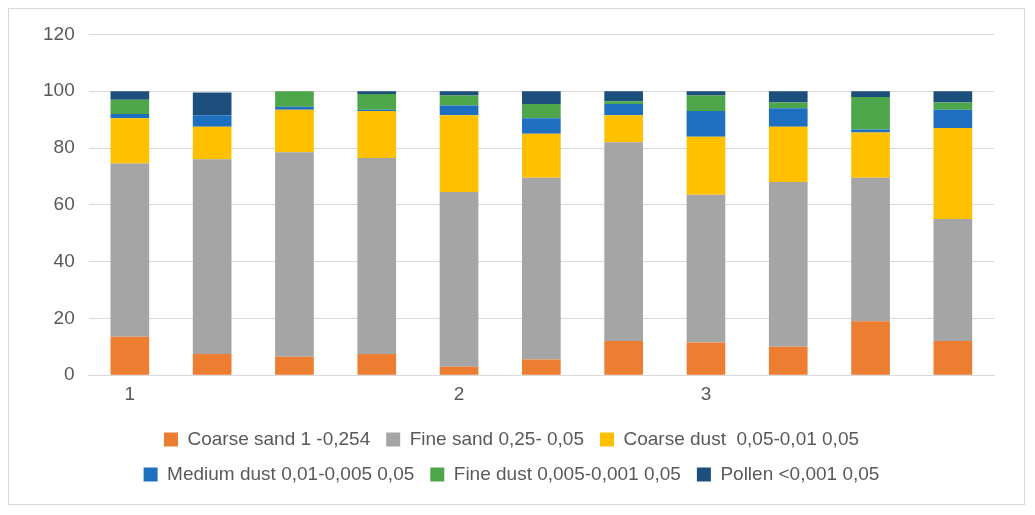  I want to click on x-tick-label: 1, so click(130, 393).